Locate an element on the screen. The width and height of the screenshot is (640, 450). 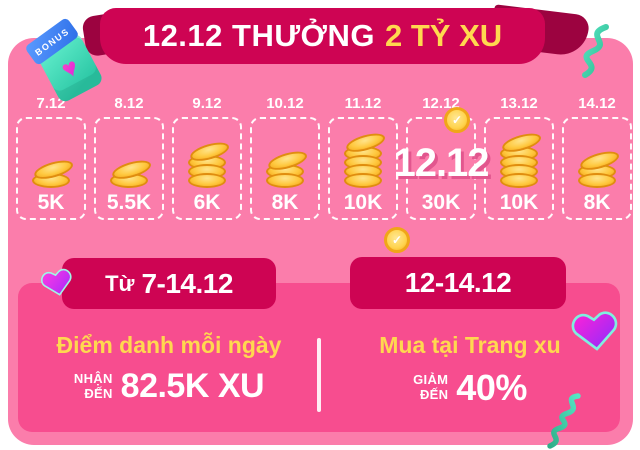
day-card: 7.12 5K is located at coordinates (51, 157).